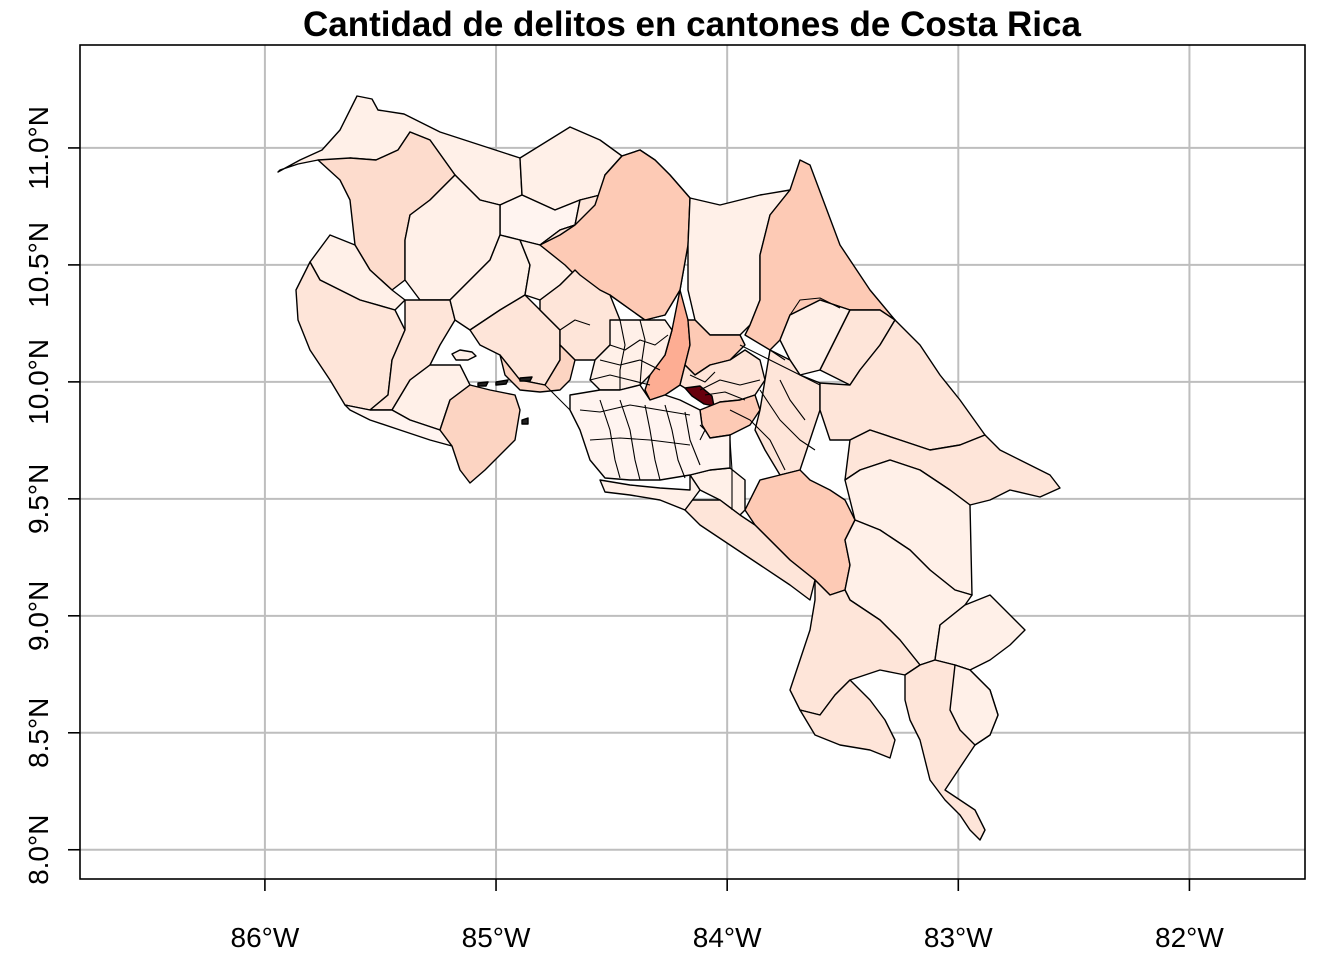 The width and height of the screenshot is (1344, 960). Describe the element at coordinates (787, 412) in the screenshot. I see `canton-turrialba` at that location.